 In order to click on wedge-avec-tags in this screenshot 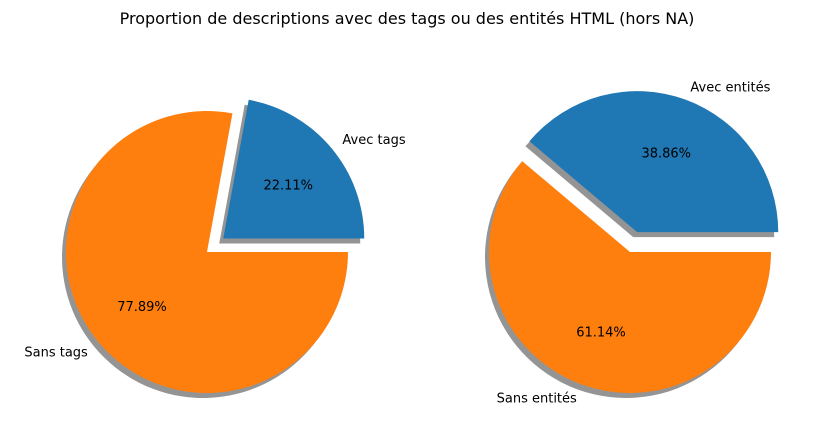, I will do `click(294, 169)`.